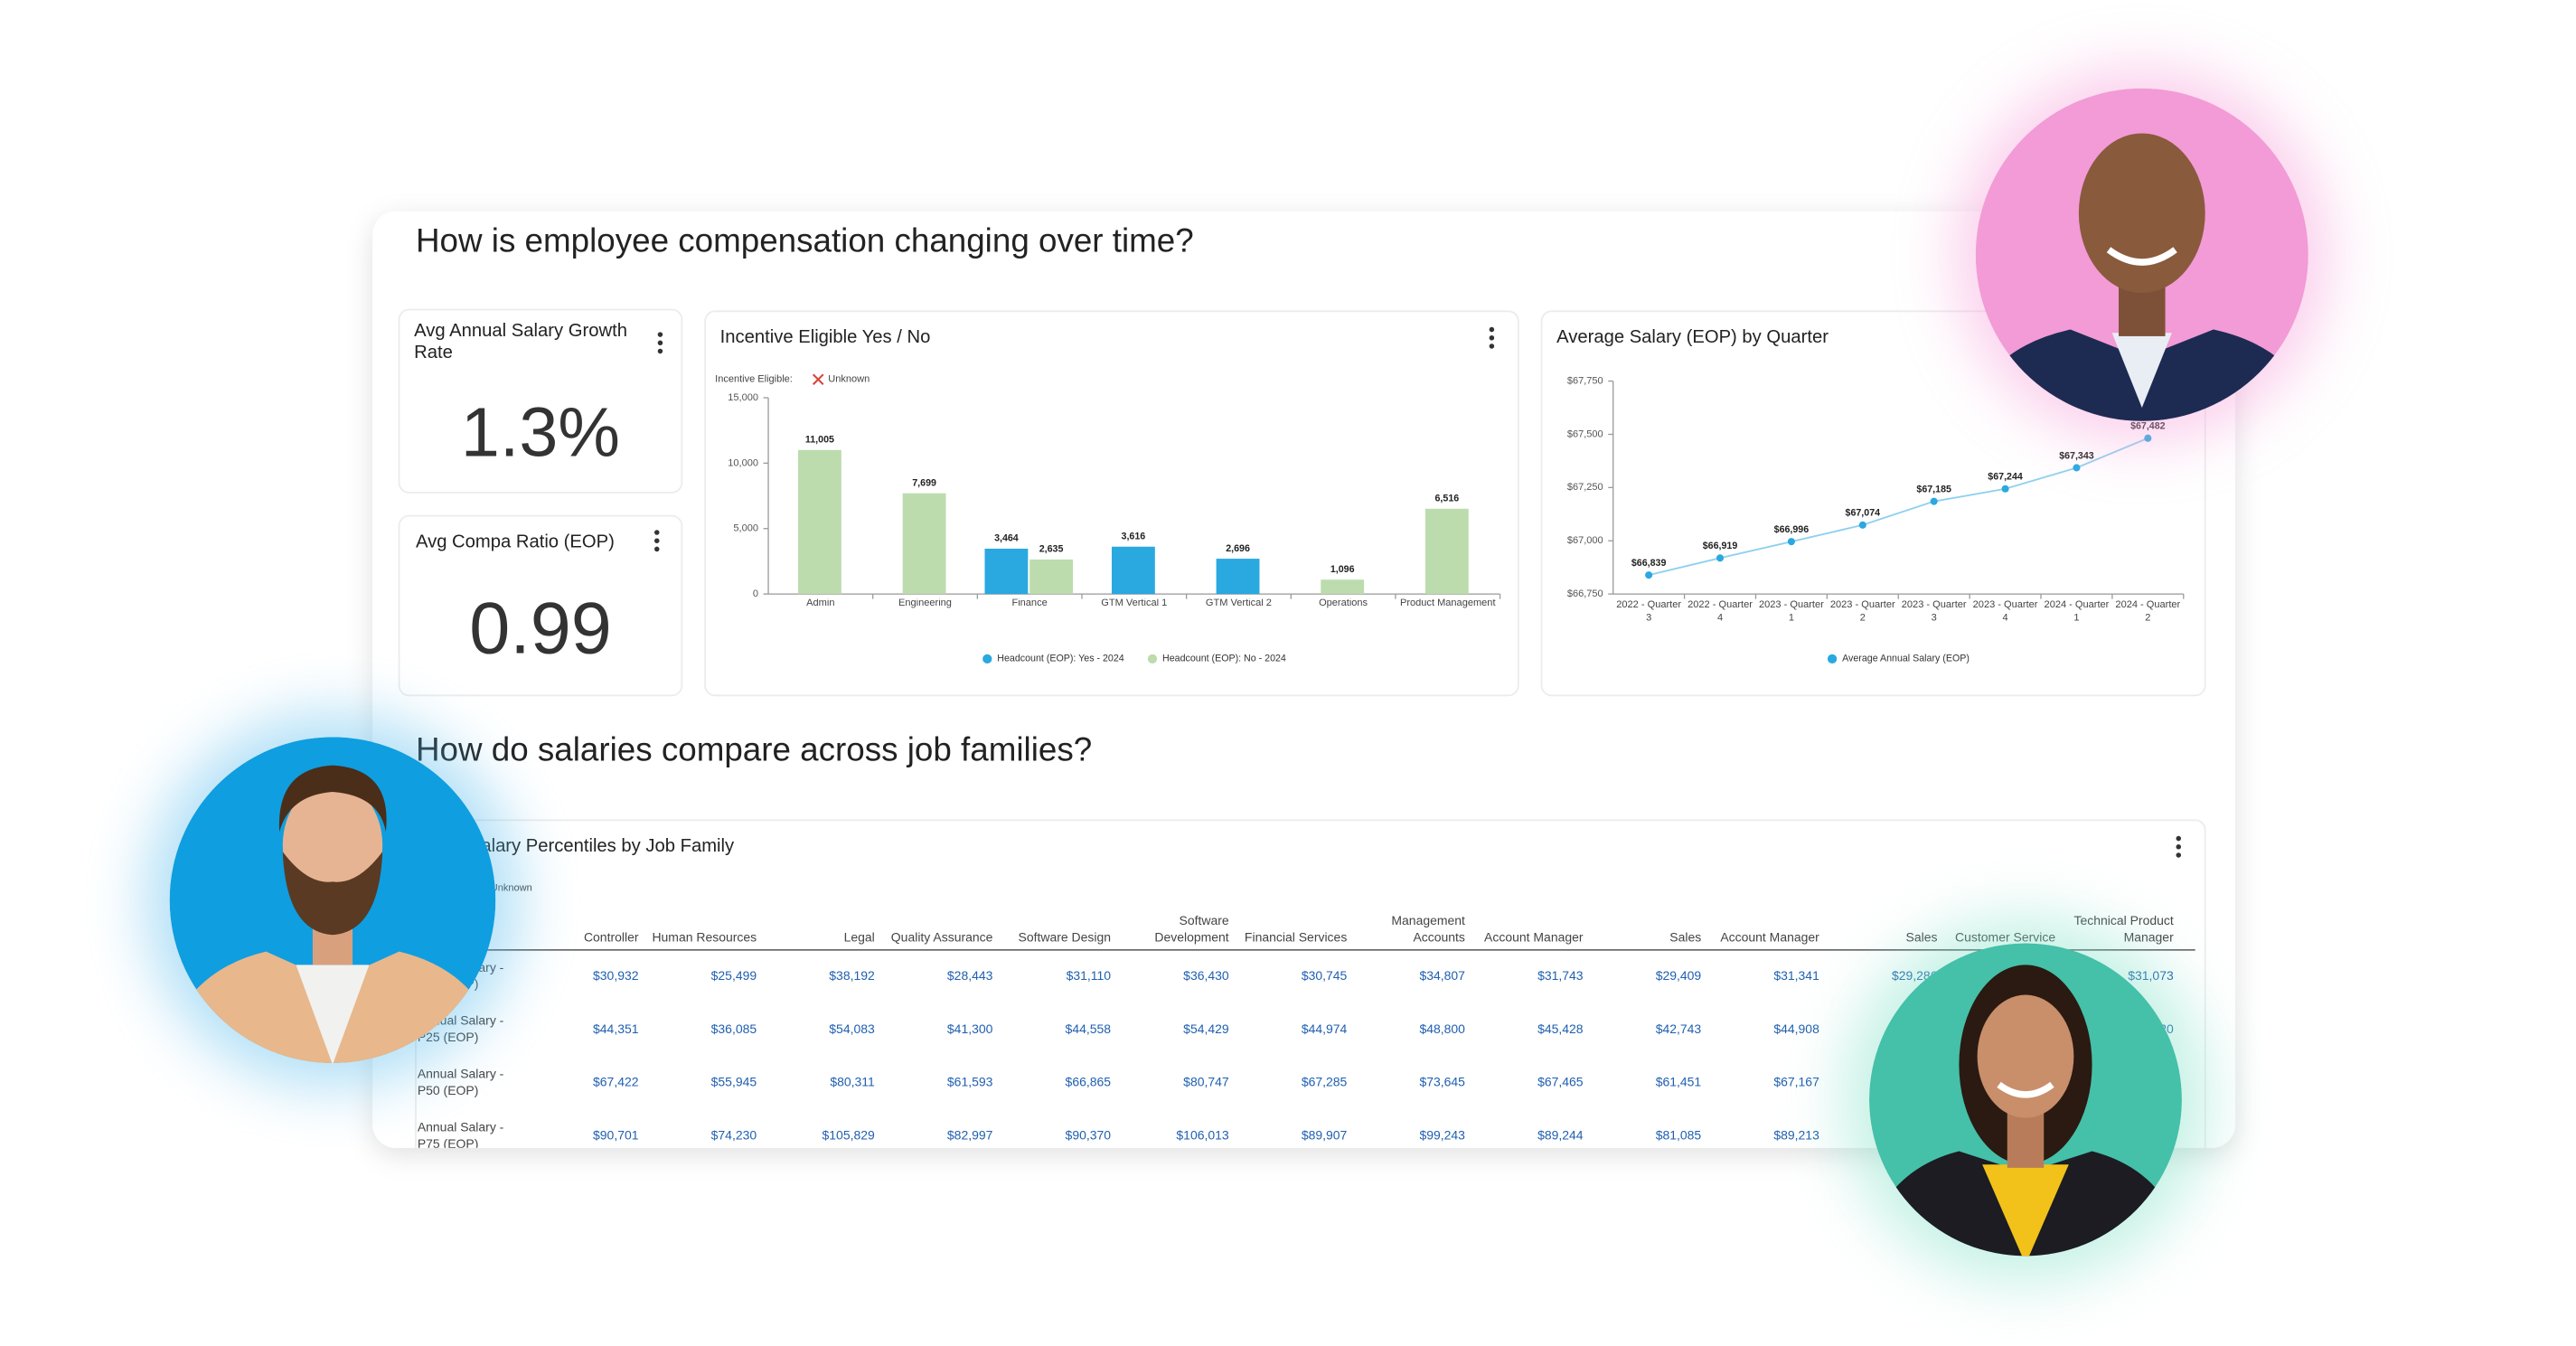  What do you see at coordinates (461, 1082) in the screenshot?
I see `row-label-box: Annual Salary - P50 (EOP)` at bounding box center [461, 1082].